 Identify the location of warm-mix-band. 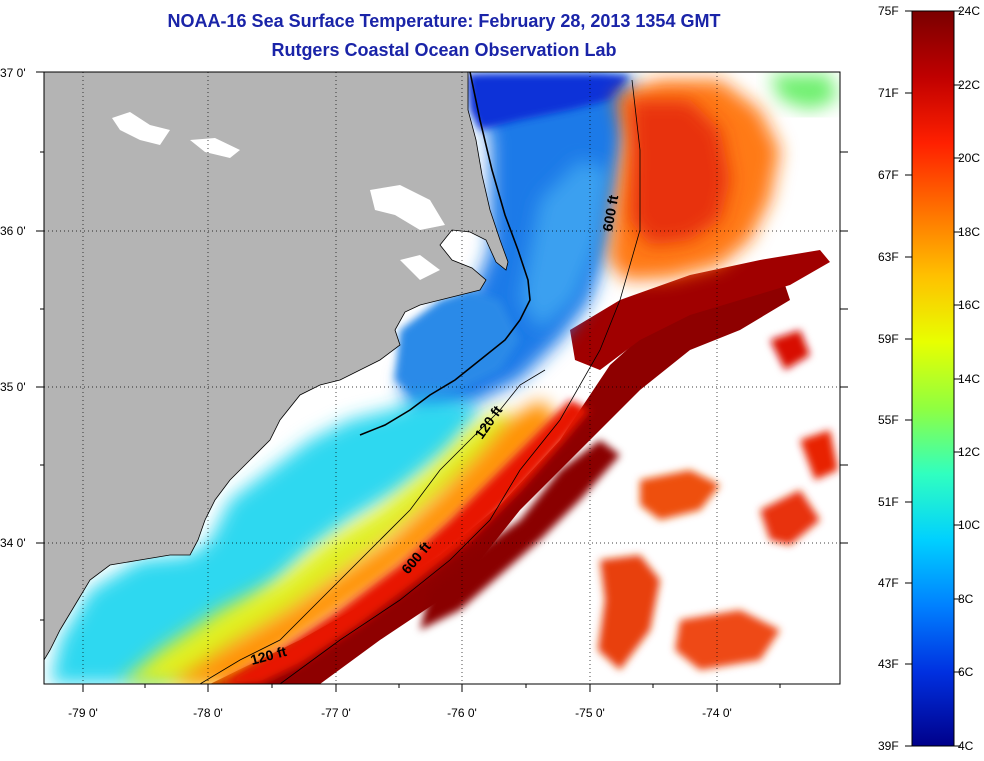
(320, 547).